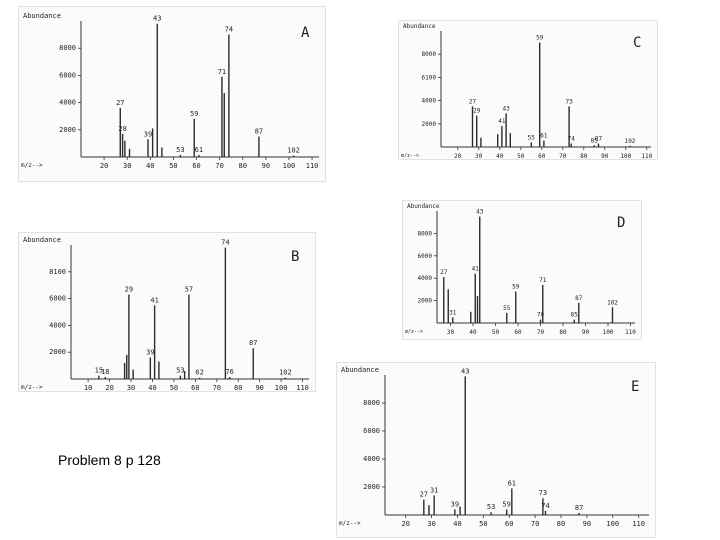  Describe the element at coordinates (67, 48) in the screenshot. I see `y-tick-label: 8000` at that location.